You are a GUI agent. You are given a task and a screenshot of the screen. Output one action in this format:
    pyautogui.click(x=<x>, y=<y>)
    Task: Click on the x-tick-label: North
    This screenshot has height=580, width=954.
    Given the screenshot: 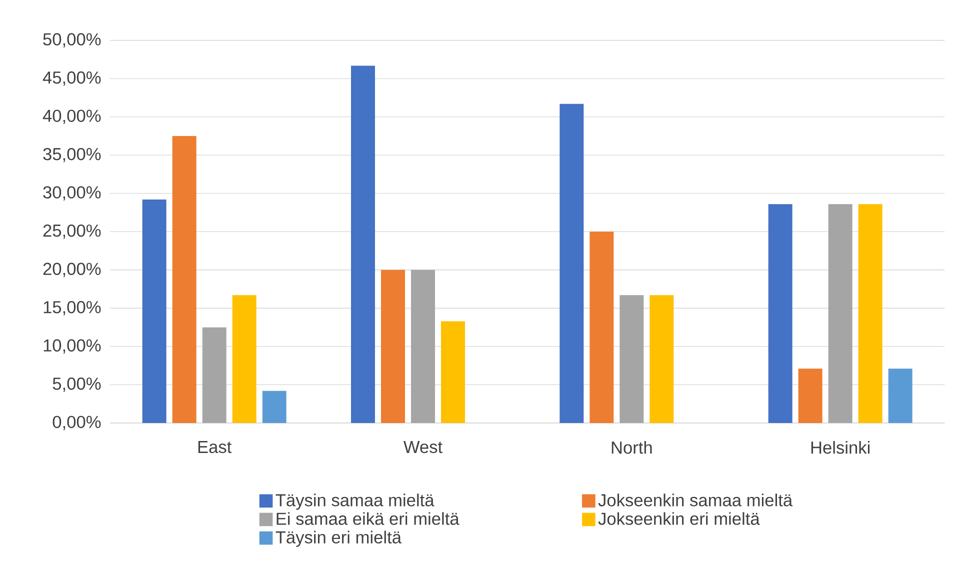 What is the action you would take?
    pyautogui.click(x=632, y=447)
    